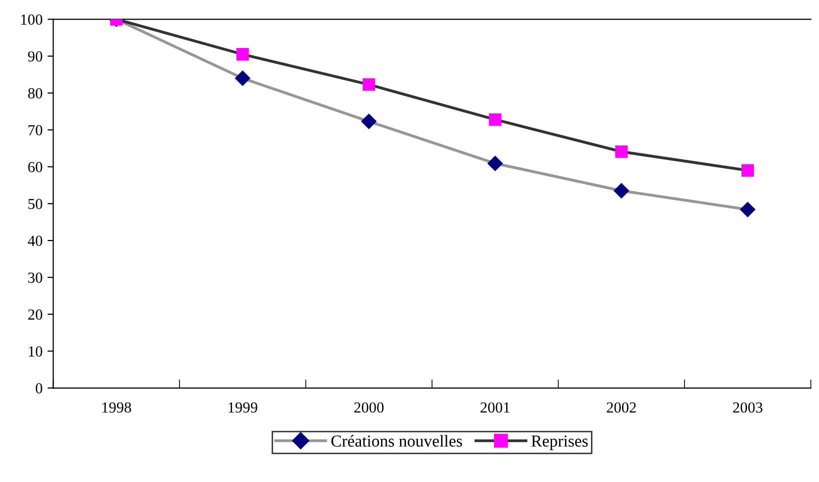  What do you see at coordinates (369, 407) in the screenshot?
I see `x-tick-label: 2000` at bounding box center [369, 407].